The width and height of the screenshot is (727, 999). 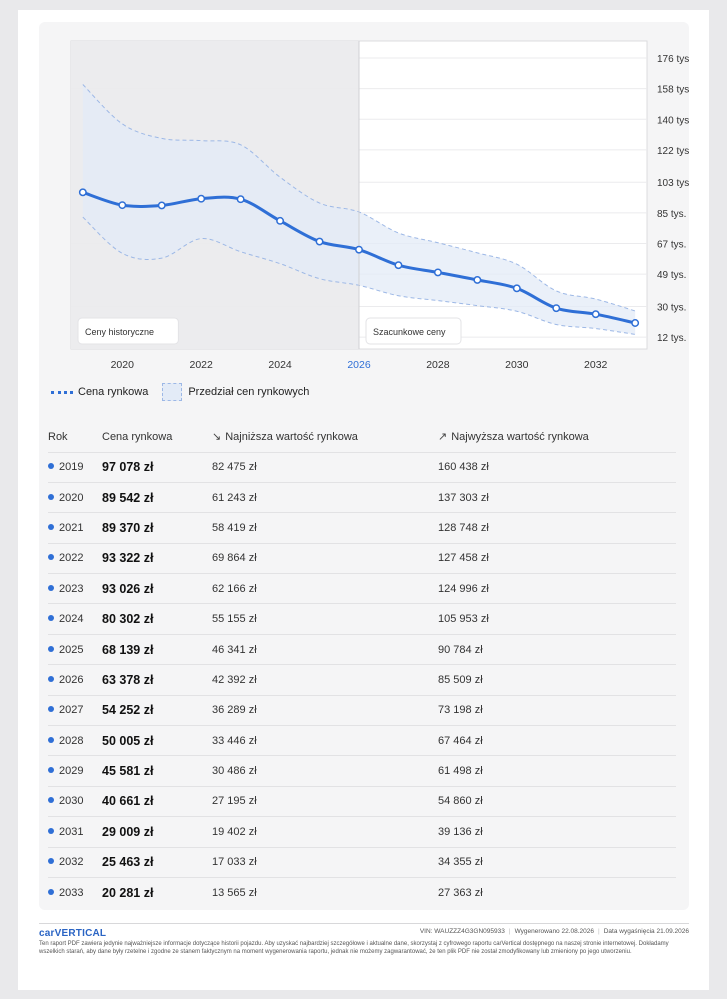 What do you see at coordinates (557, 528) in the screenshot?
I see `cell-high: 128 748 zł` at bounding box center [557, 528].